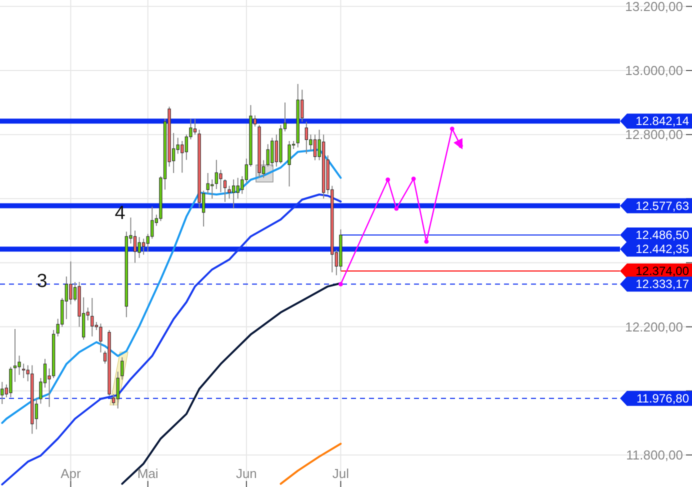  I want to click on x-tick-label: Apr, so click(71, 473).